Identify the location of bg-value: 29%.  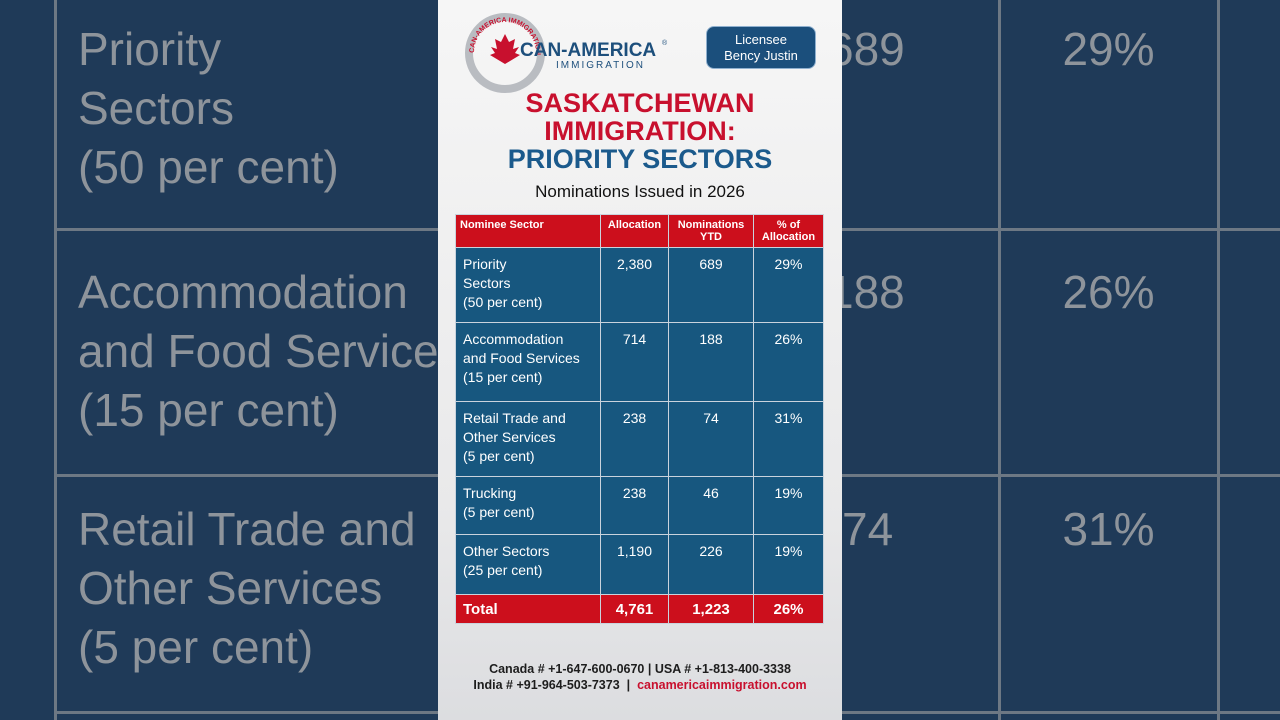
(1108, 49).